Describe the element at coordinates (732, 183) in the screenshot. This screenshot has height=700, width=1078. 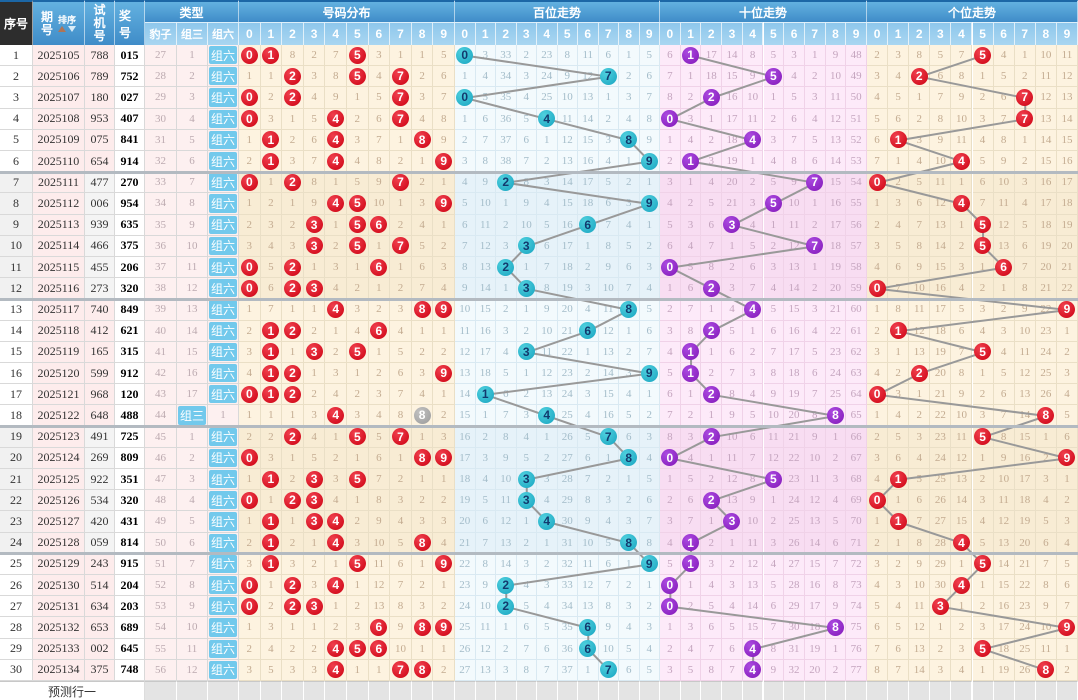
I see `shi-cell: 20` at that location.